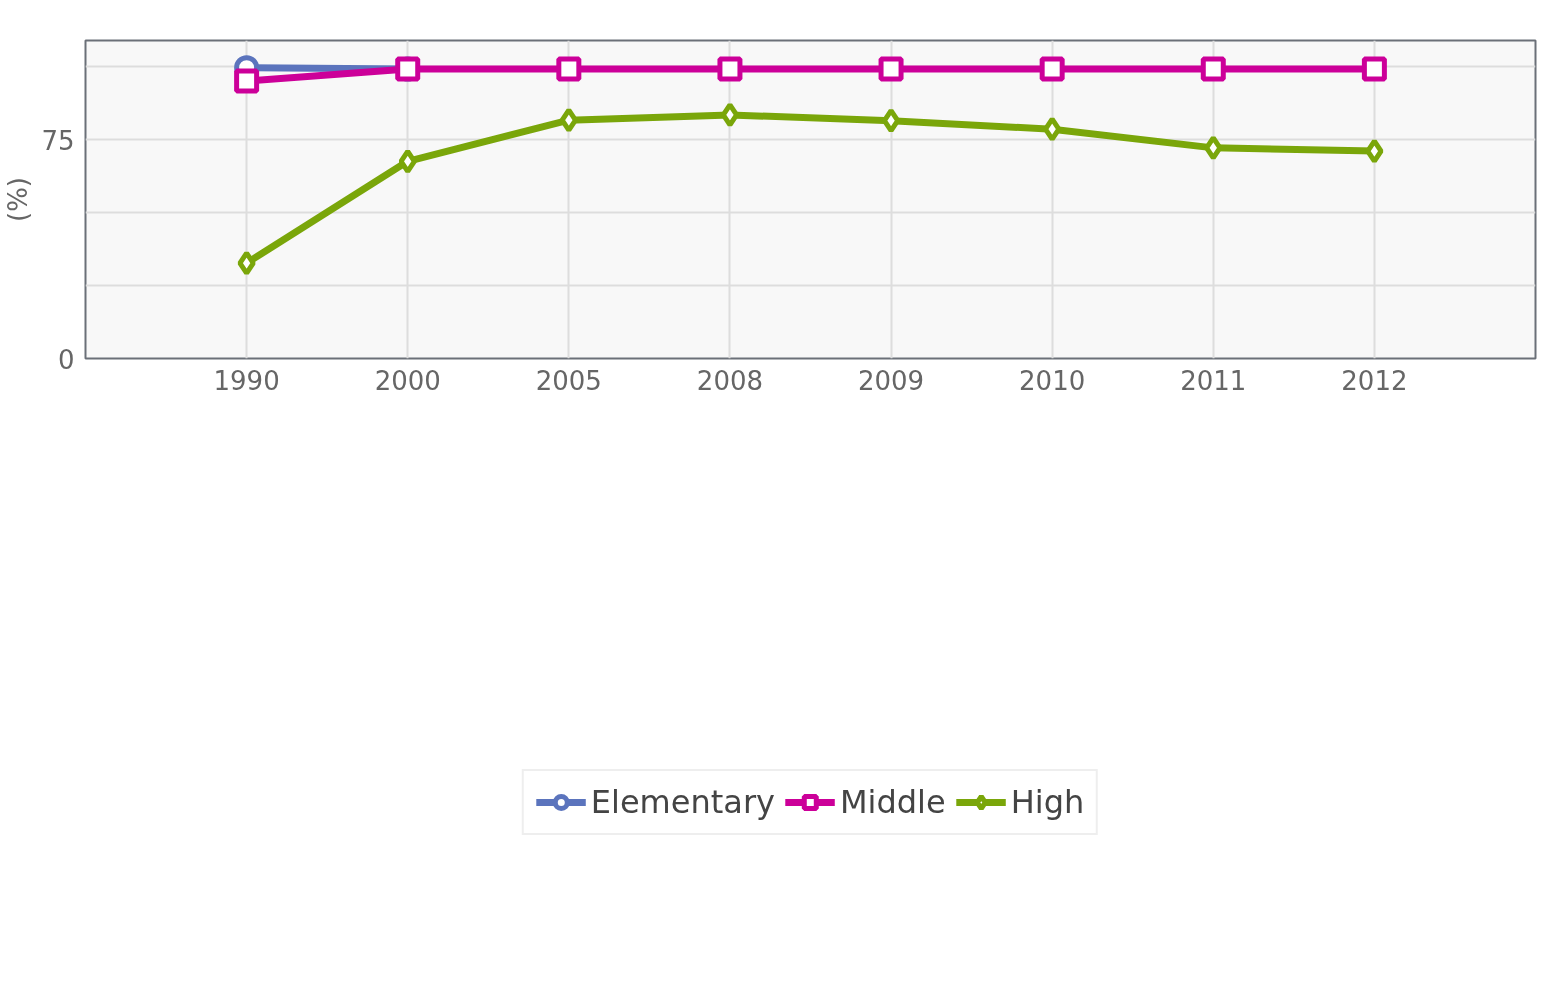  What do you see at coordinates (18, 199) in the screenshot?
I see `y-axis-title: (%)` at bounding box center [18, 199].